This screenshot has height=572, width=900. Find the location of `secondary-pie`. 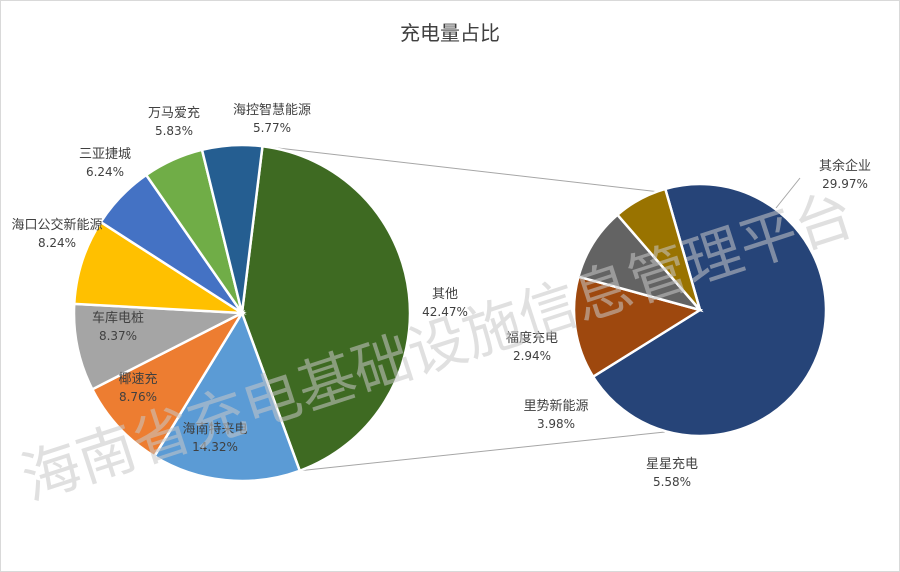

secondary-pie is located at coordinates (700, 310).